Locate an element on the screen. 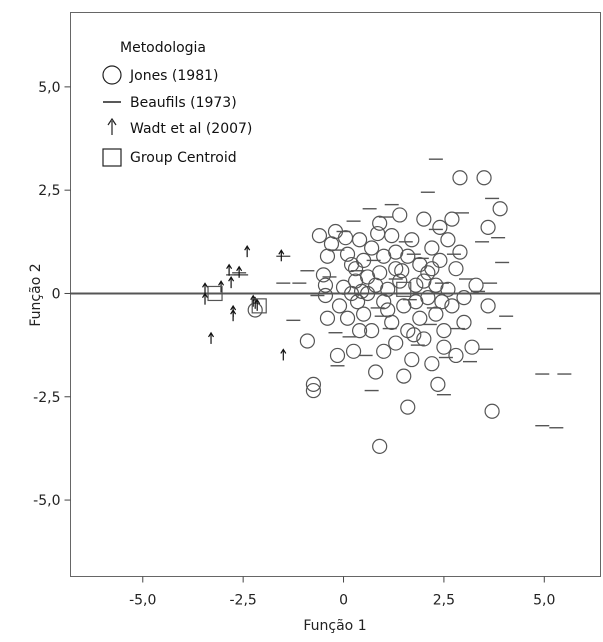  x-axis-ticks: -5,0 -2,5 0 2,5 5,0 is located at coordinates (342, 592).